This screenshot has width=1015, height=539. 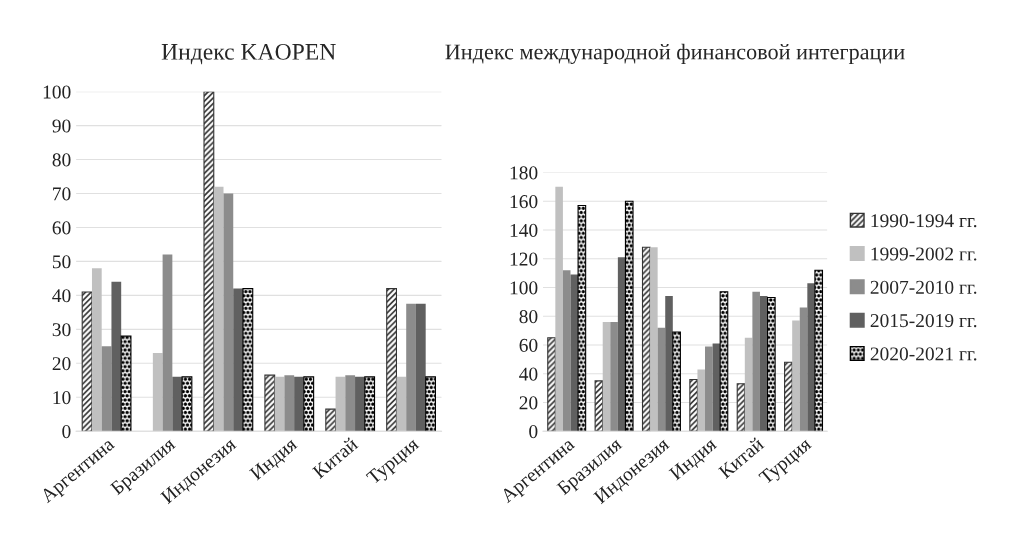 What do you see at coordinates (61, 262) in the screenshot?
I see `y-tick-label: 50` at bounding box center [61, 262].